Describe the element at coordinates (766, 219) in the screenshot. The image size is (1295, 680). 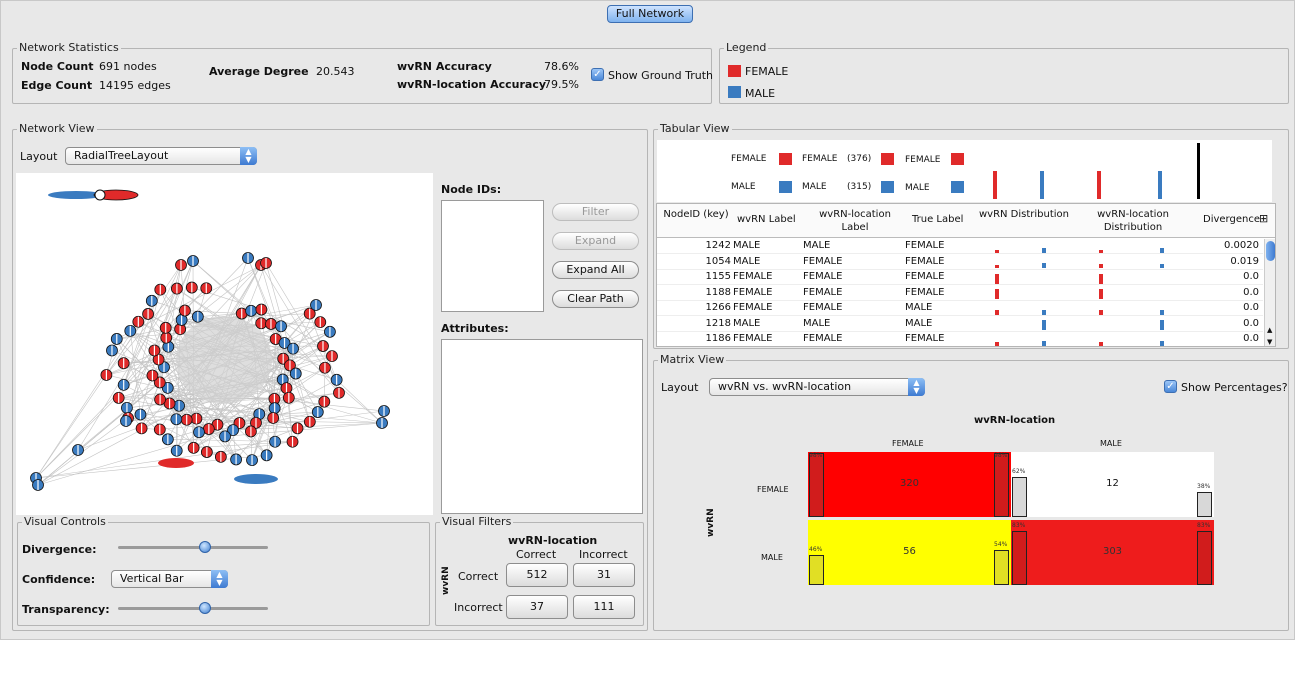
I see `col-wvrn-label-header: wvRN Label` at that location.